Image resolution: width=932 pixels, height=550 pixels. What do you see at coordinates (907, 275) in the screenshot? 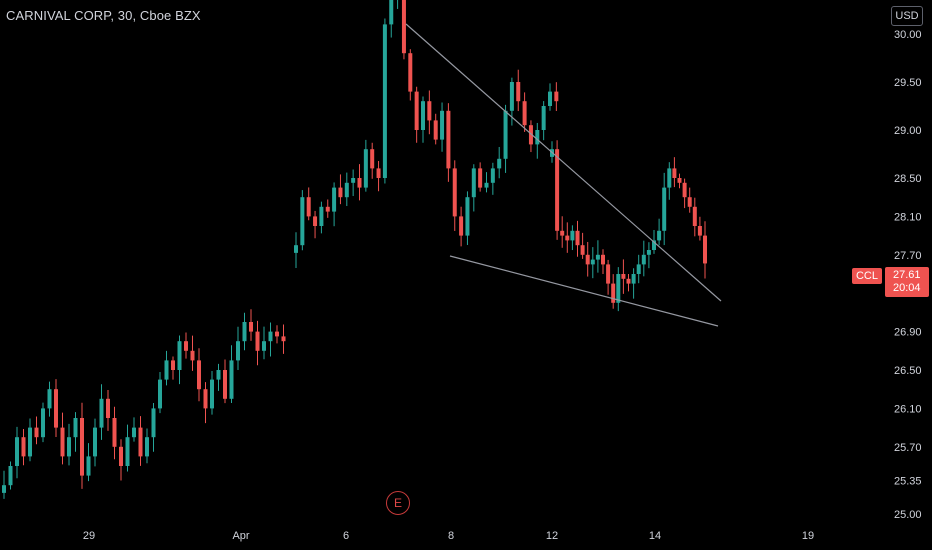
I see `last-price-value: 27.61` at bounding box center [907, 275].